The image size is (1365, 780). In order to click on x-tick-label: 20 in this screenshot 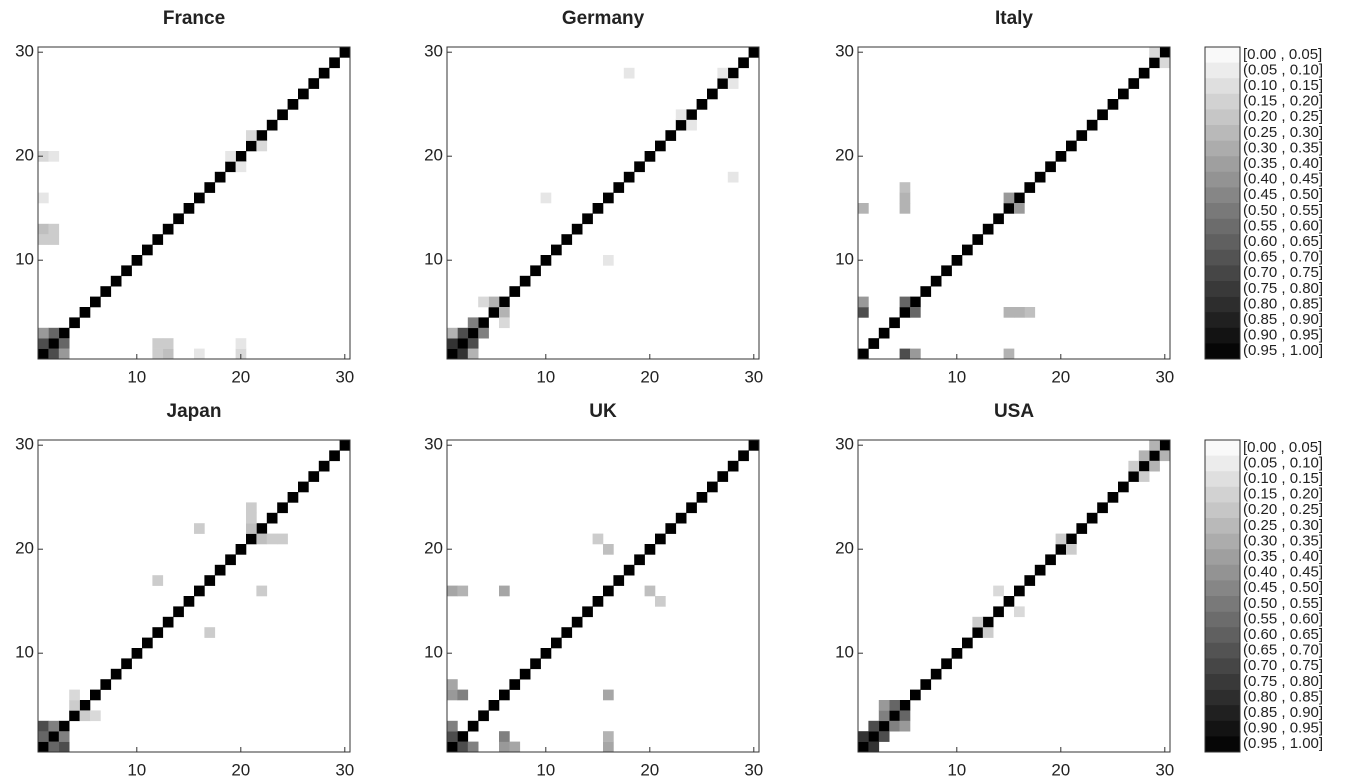, I will do `click(649, 769)`.